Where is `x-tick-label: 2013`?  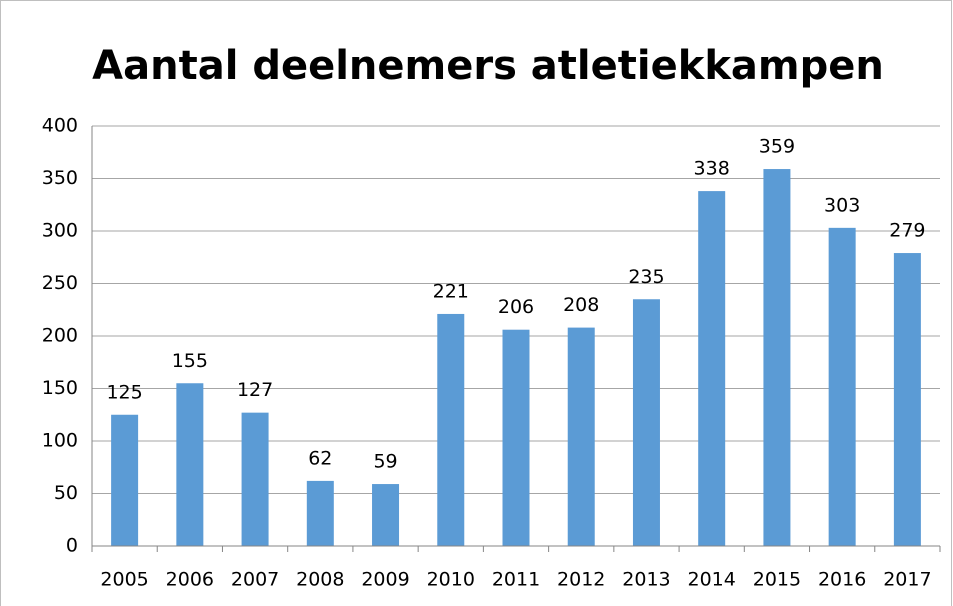 x-tick-label: 2013 is located at coordinates (646, 580).